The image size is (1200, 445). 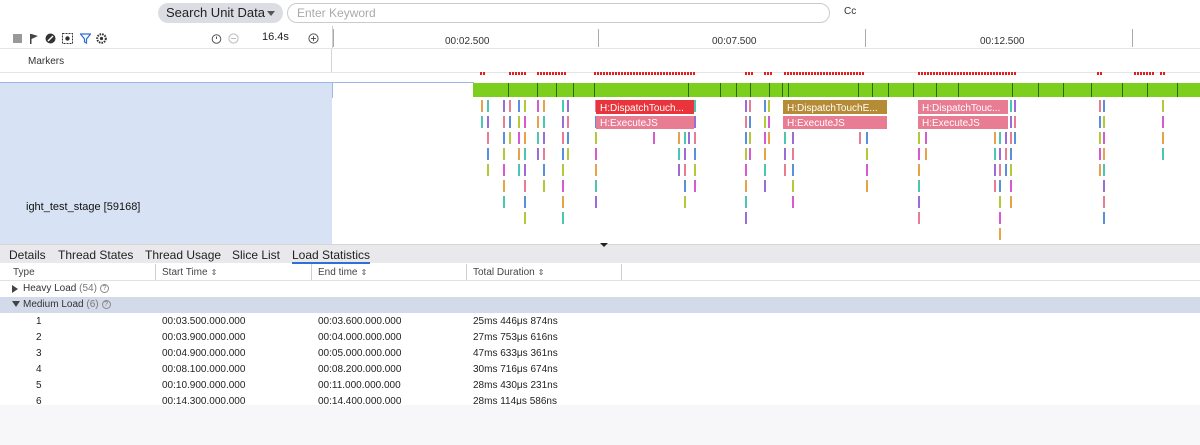 I want to click on search-input, so click(x=558, y=13).